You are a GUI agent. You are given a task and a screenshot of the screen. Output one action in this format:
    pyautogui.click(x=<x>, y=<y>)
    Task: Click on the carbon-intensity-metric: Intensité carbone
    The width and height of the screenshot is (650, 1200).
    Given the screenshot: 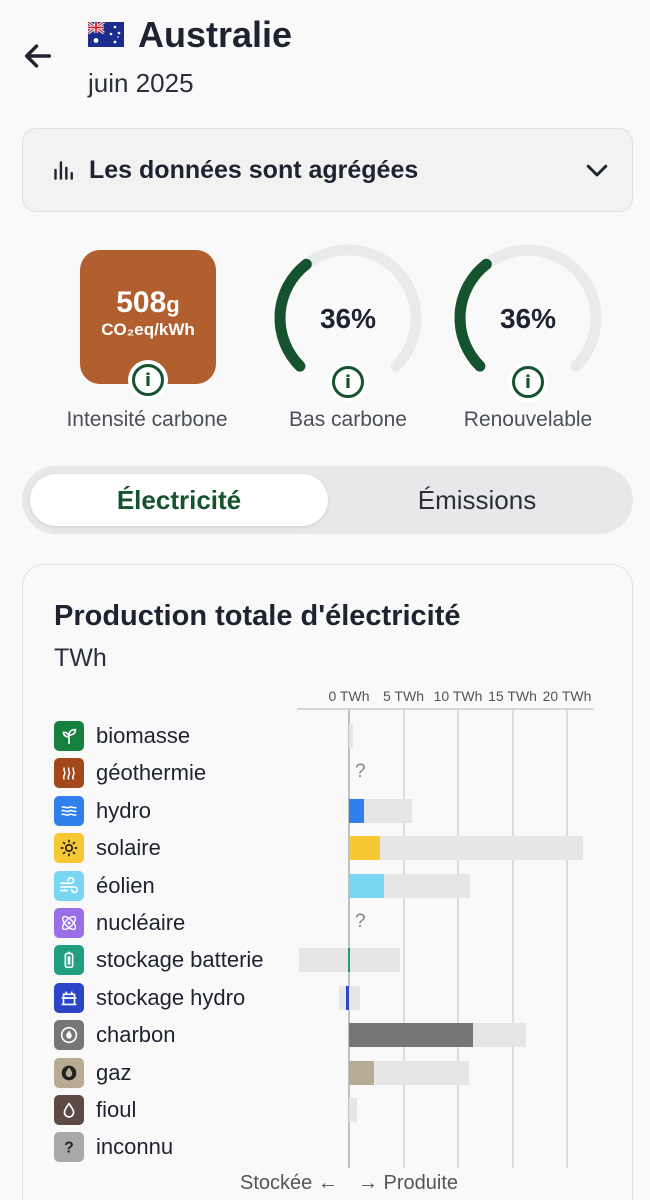 What is the action you would take?
    pyautogui.click(x=147, y=340)
    